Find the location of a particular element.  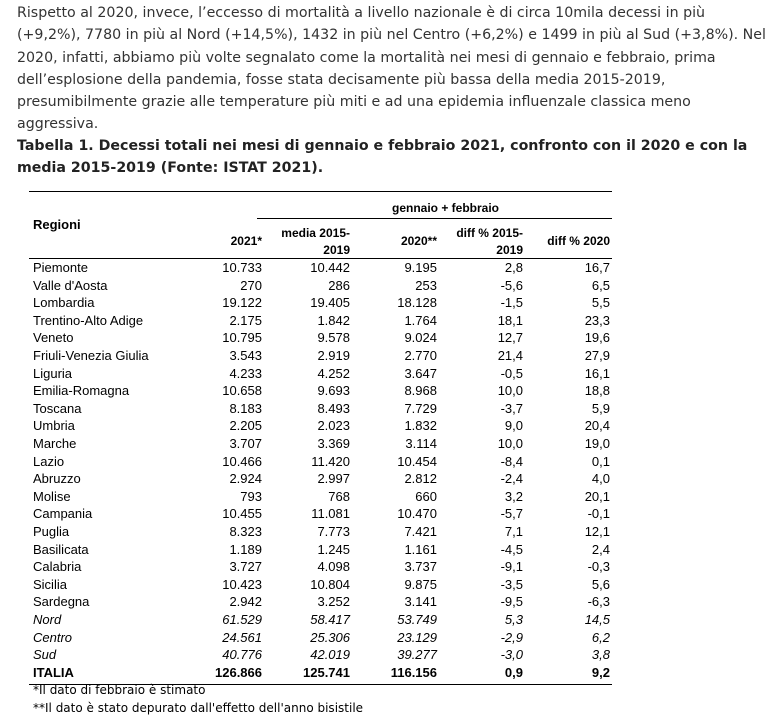

value-cell: -1,5 is located at coordinates (511, 303).